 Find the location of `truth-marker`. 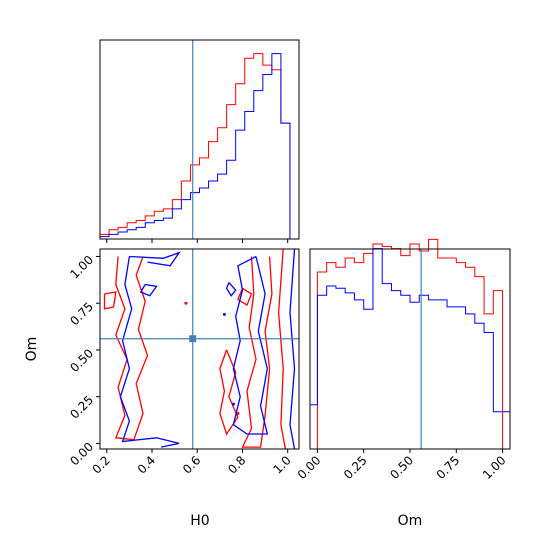

truth-marker is located at coordinates (193, 339).